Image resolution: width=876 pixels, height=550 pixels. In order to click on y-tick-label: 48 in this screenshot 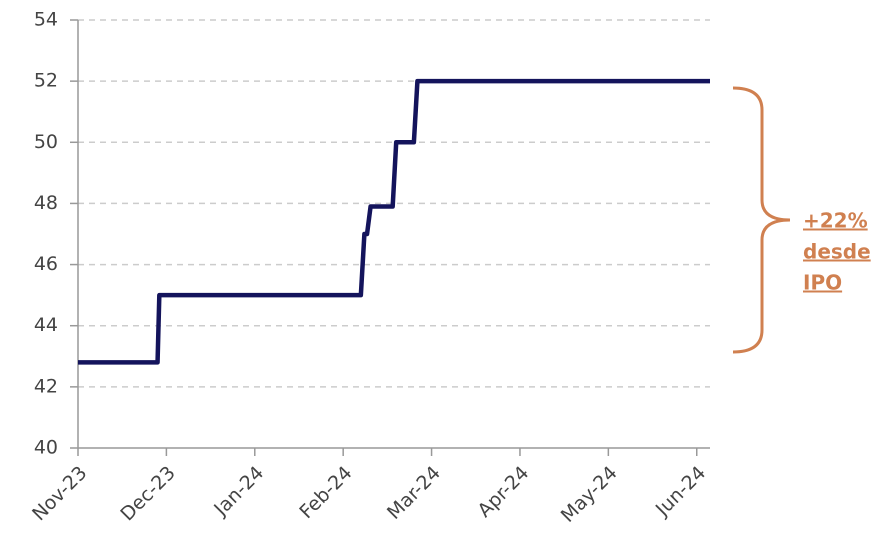, I will do `click(46, 203)`.